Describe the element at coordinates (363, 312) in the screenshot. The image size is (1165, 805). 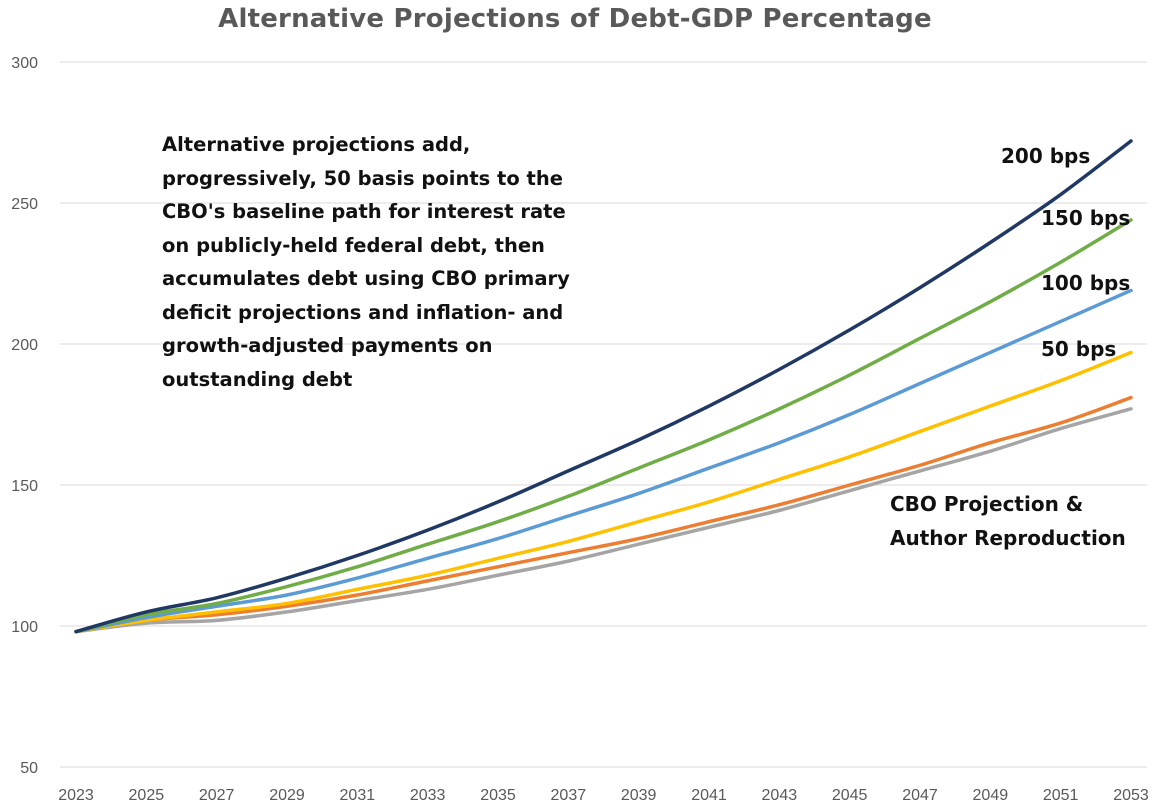
I see `annotation-line: deficit projections and inflation- and` at that location.